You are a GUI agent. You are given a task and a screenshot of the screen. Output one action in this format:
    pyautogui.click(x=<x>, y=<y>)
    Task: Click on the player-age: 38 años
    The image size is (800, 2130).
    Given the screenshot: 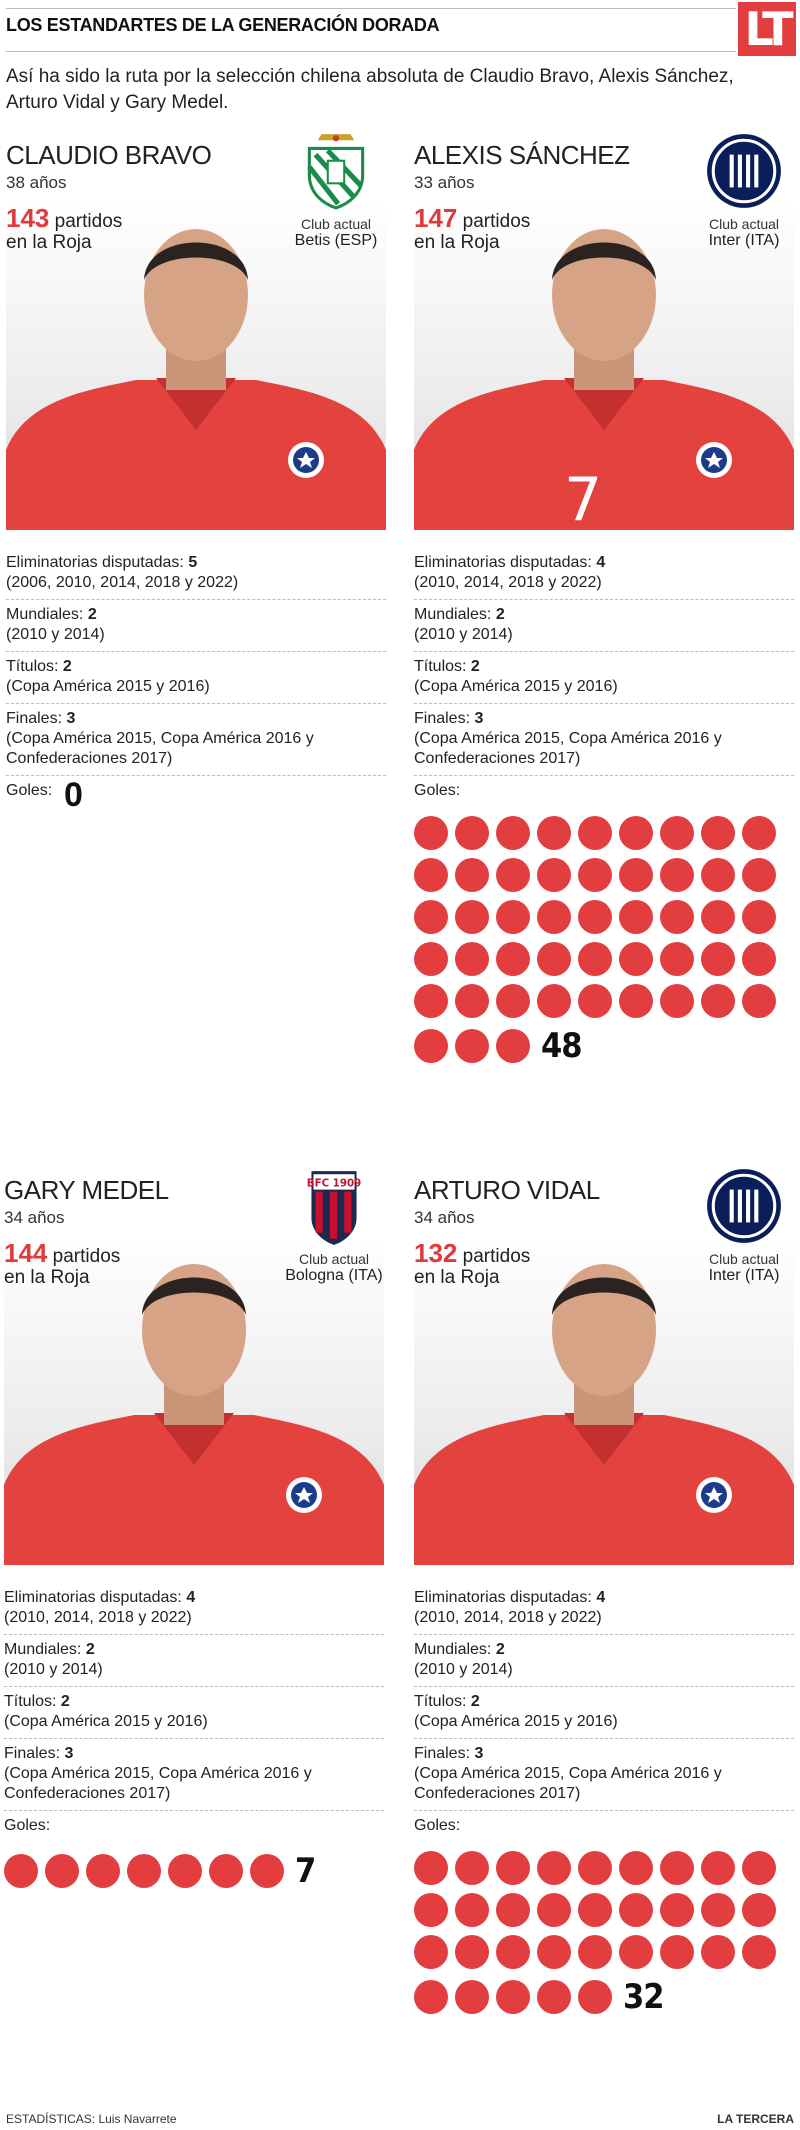 What is the action you would take?
    pyautogui.click(x=36, y=182)
    